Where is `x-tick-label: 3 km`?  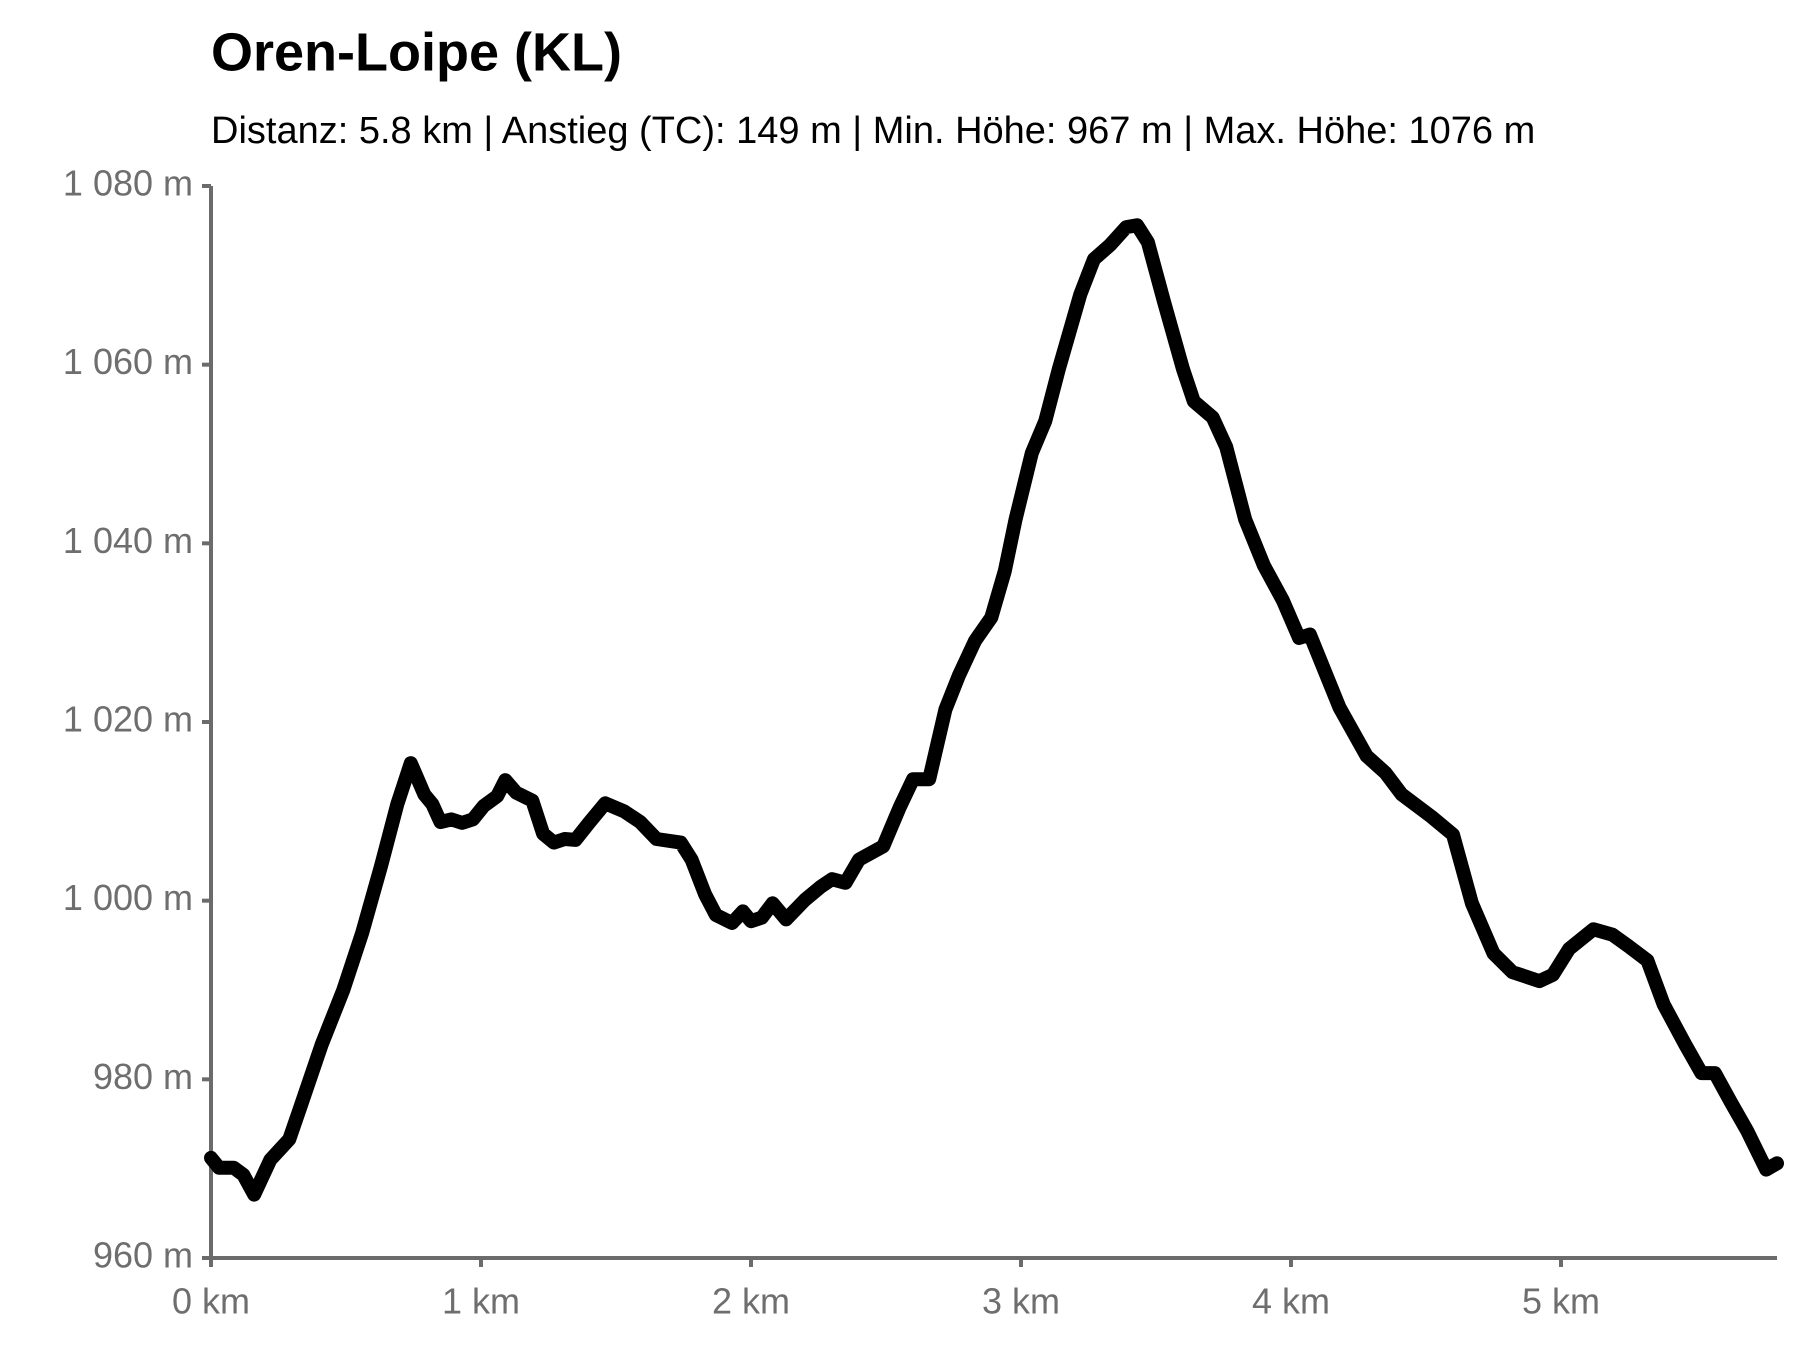 x-tick-label: 3 km is located at coordinates (1021, 1301).